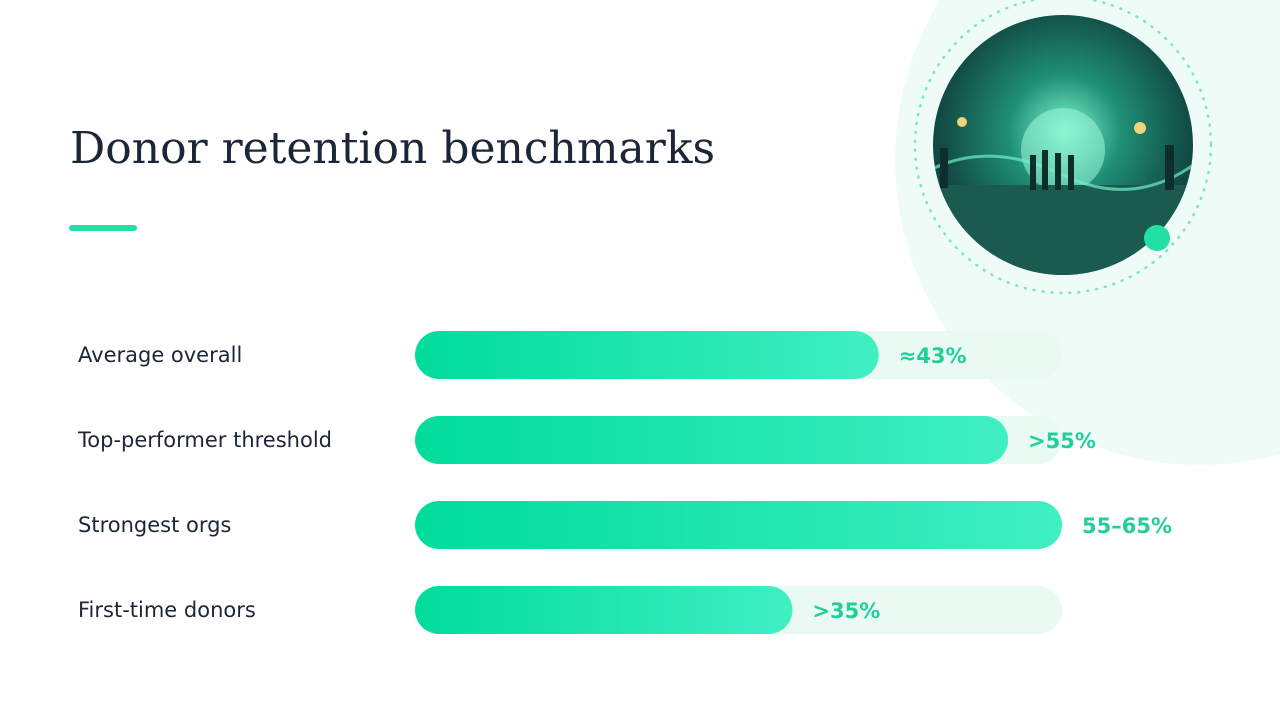  Describe the element at coordinates (1127, 526) in the screenshot. I see `value-label: 55–65%` at that location.